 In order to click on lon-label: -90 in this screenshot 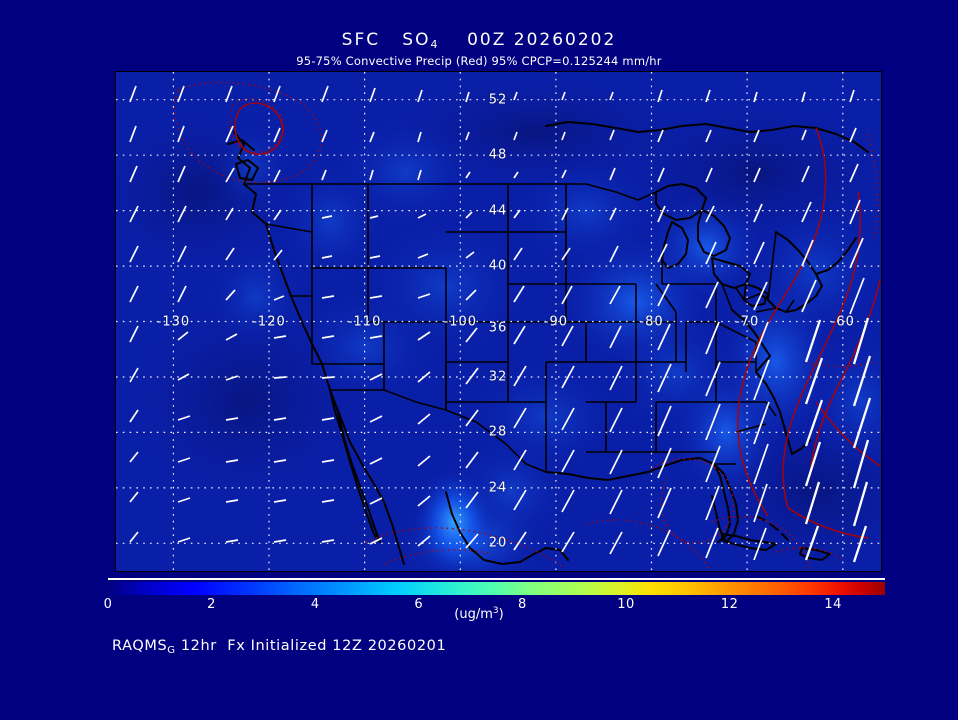, I will do `click(556, 321)`.